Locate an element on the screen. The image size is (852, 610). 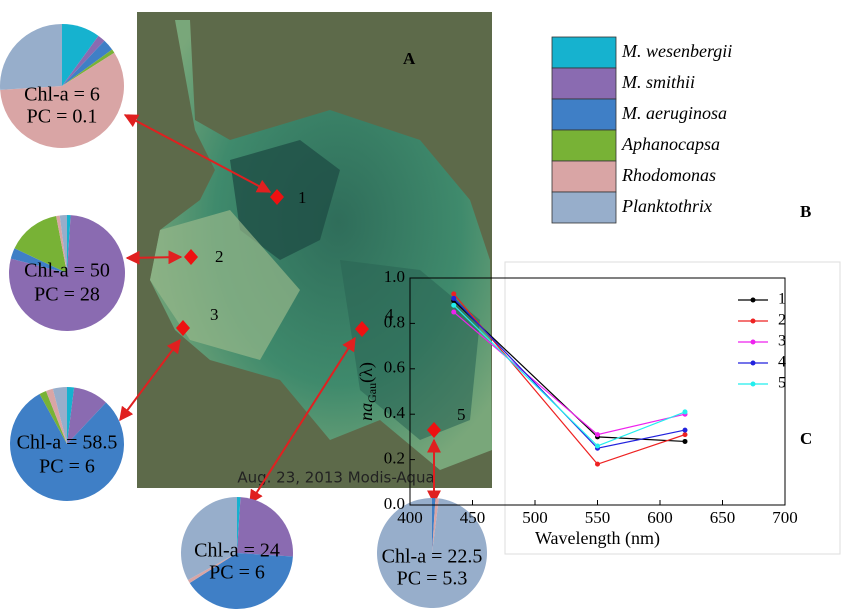
x-tick-label: 400 is located at coordinates (410, 517).